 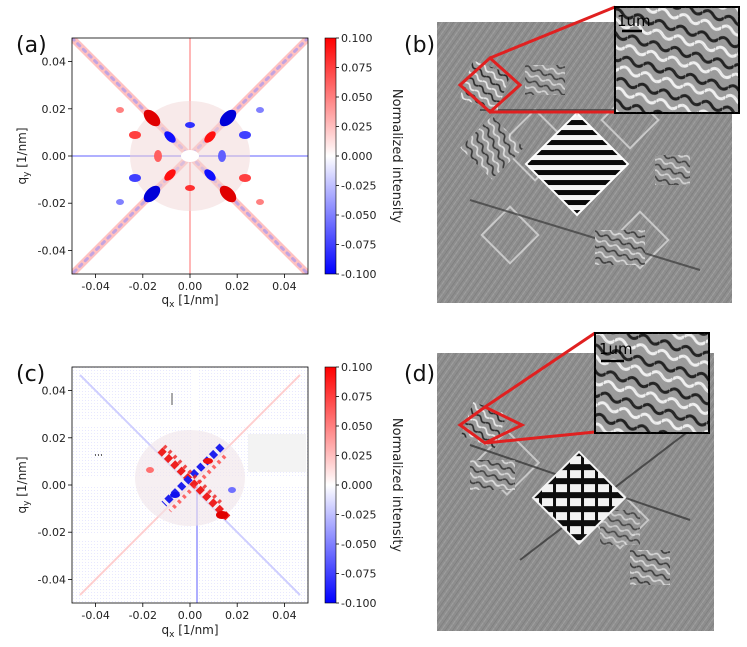 I want to click on colorbar-label-c: Normalized intensity, so click(x=396, y=485).